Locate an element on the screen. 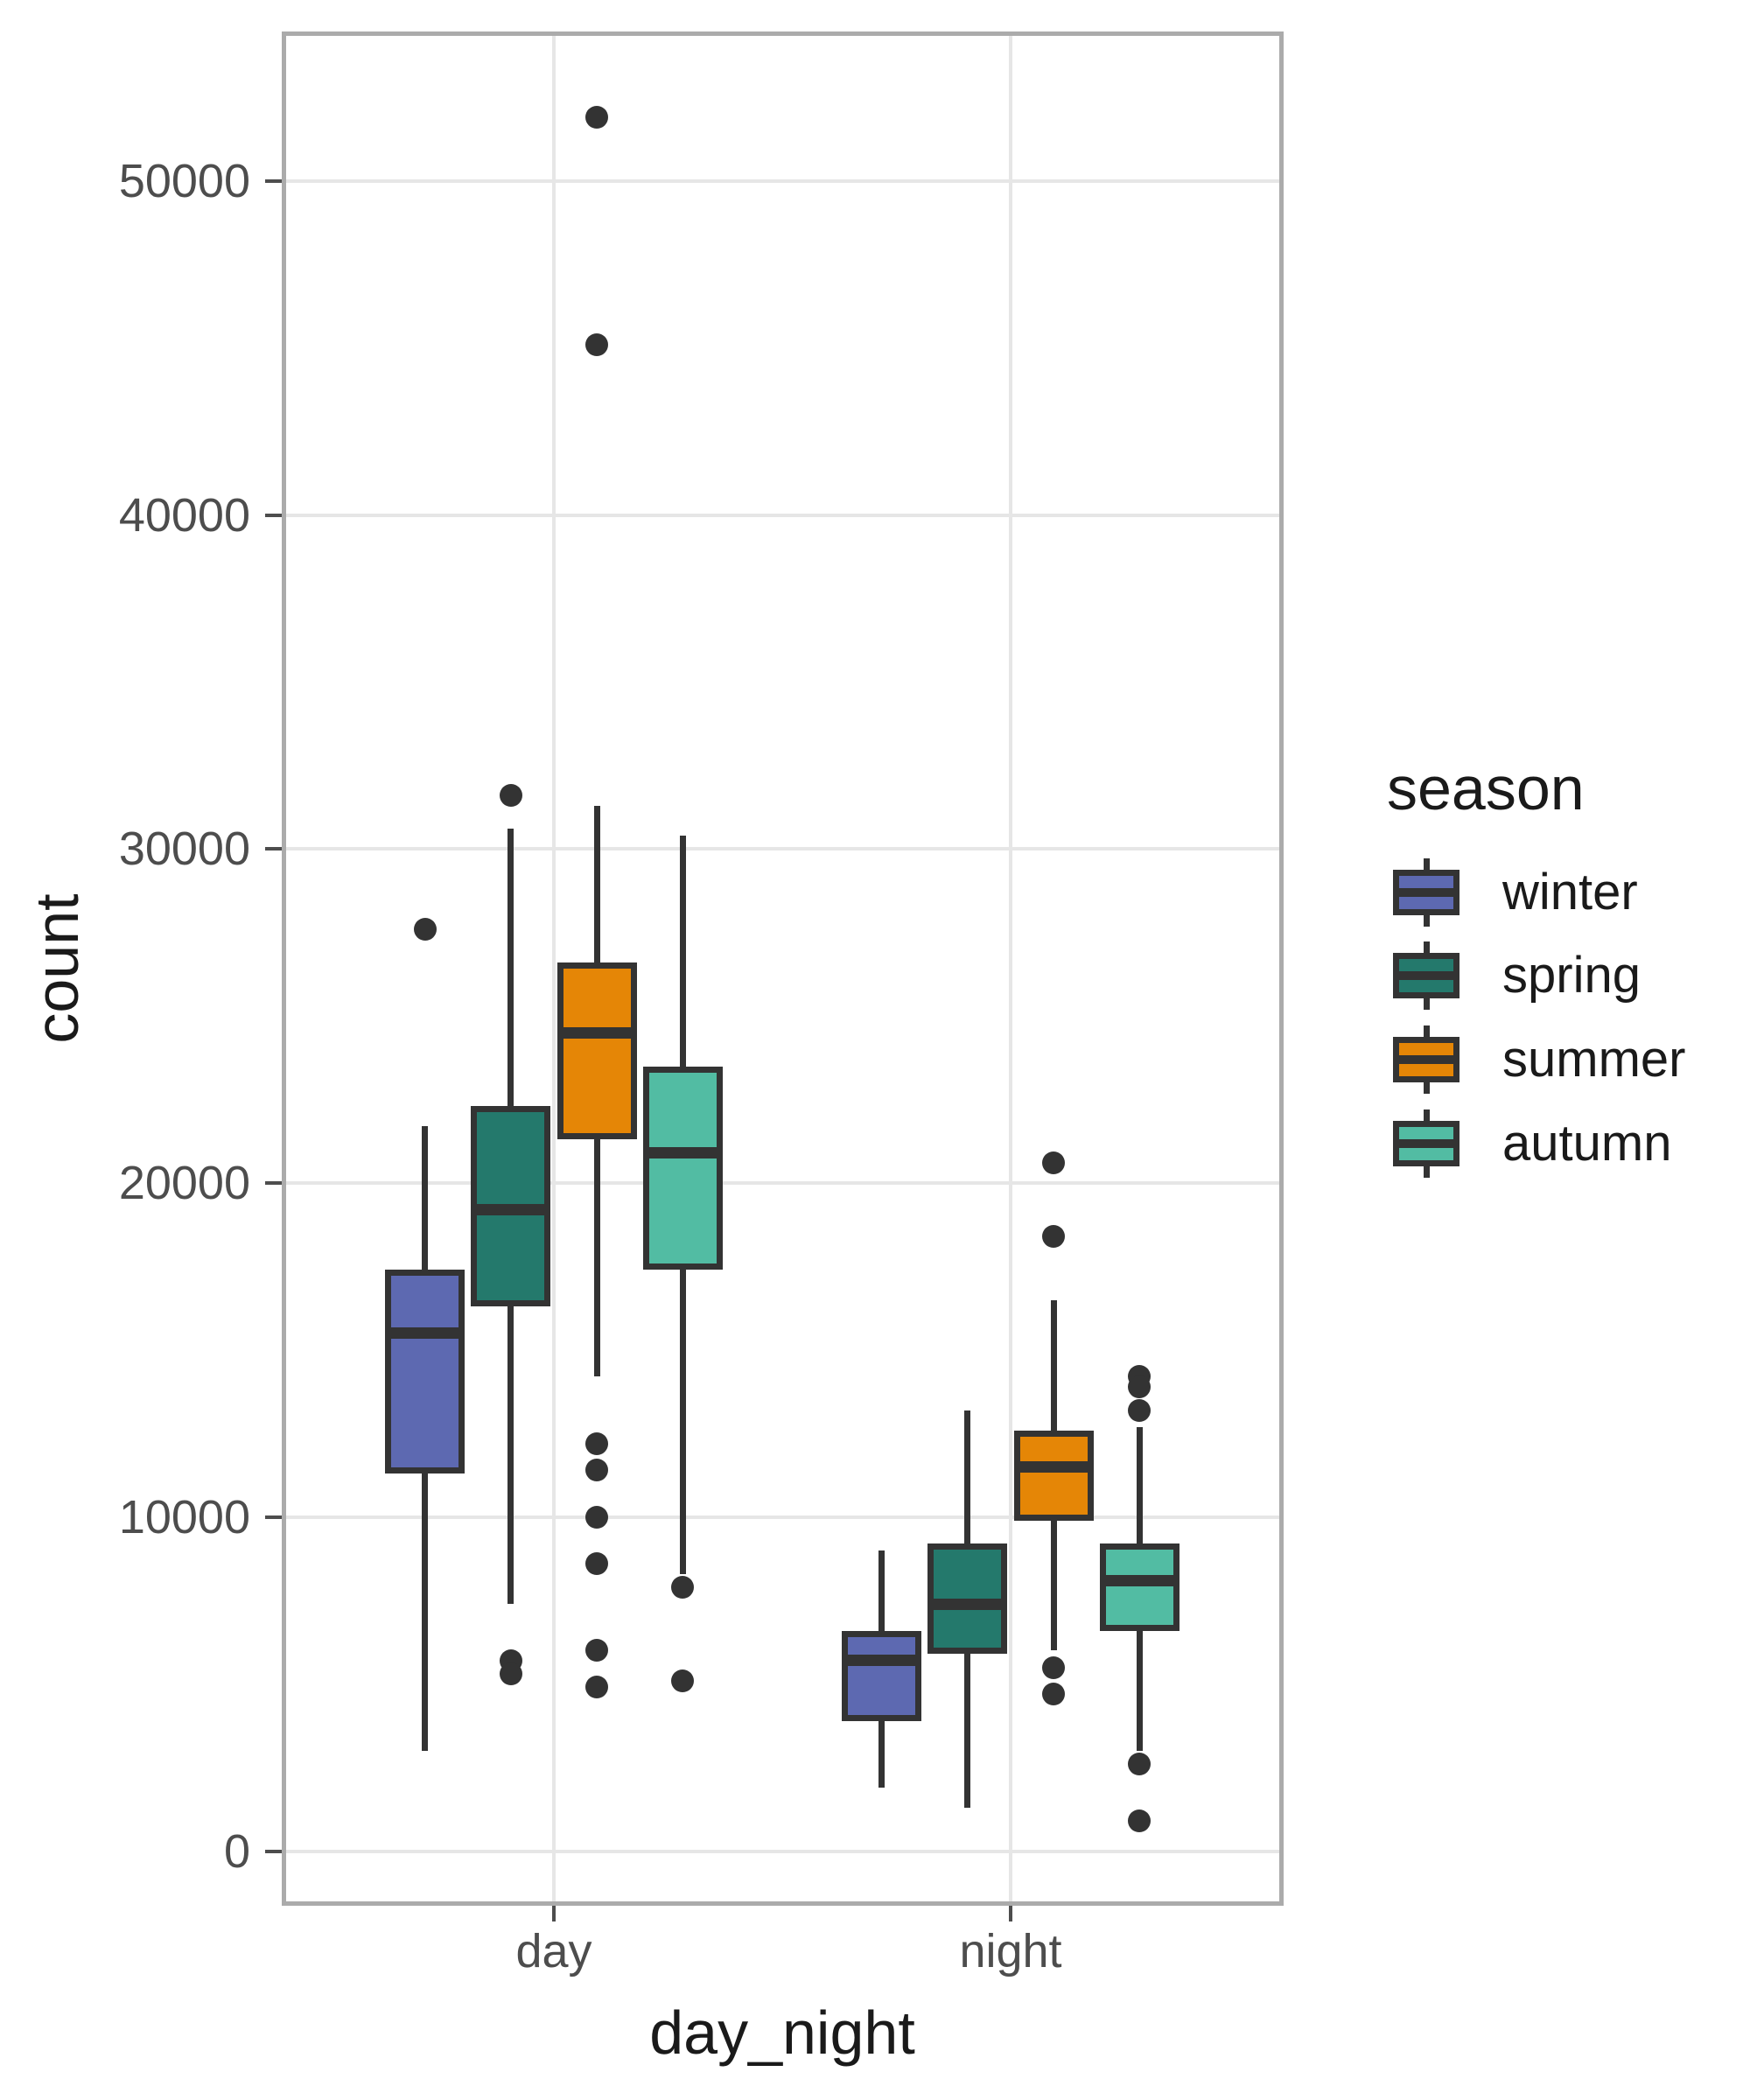  y-tick-label-50000: 50000 is located at coordinates (184, 181).